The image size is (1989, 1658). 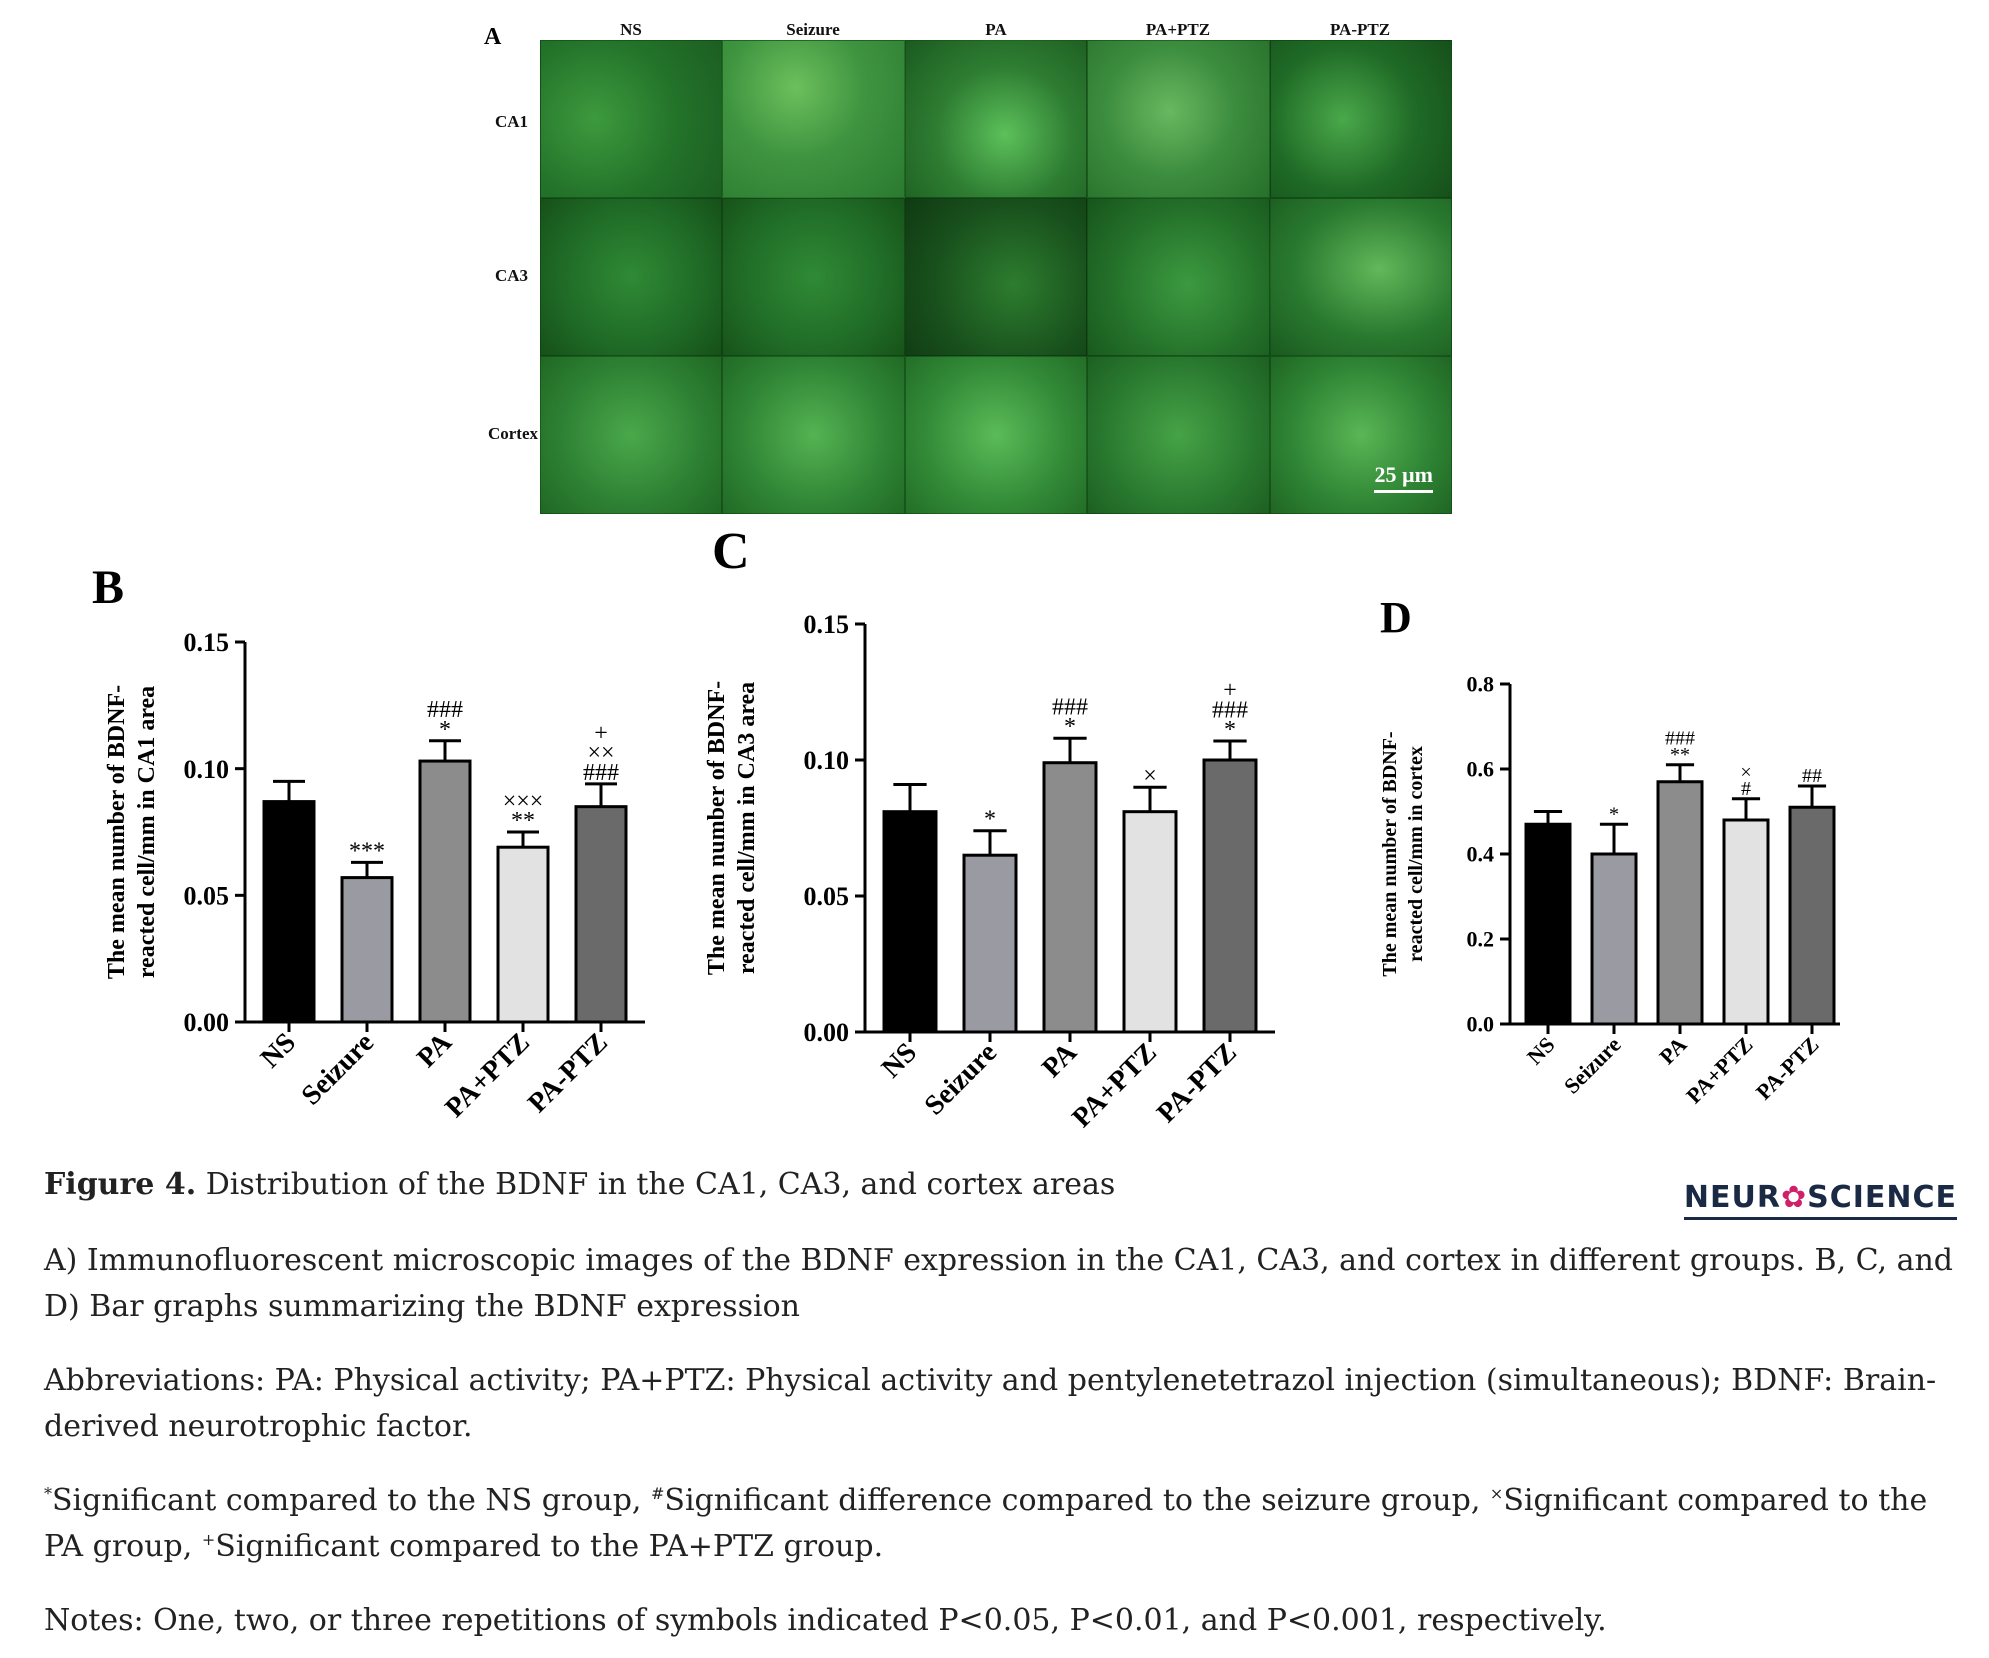 What do you see at coordinates (631, 435) in the screenshot?
I see `micrograph-cortex-ns` at bounding box center [631, 435].